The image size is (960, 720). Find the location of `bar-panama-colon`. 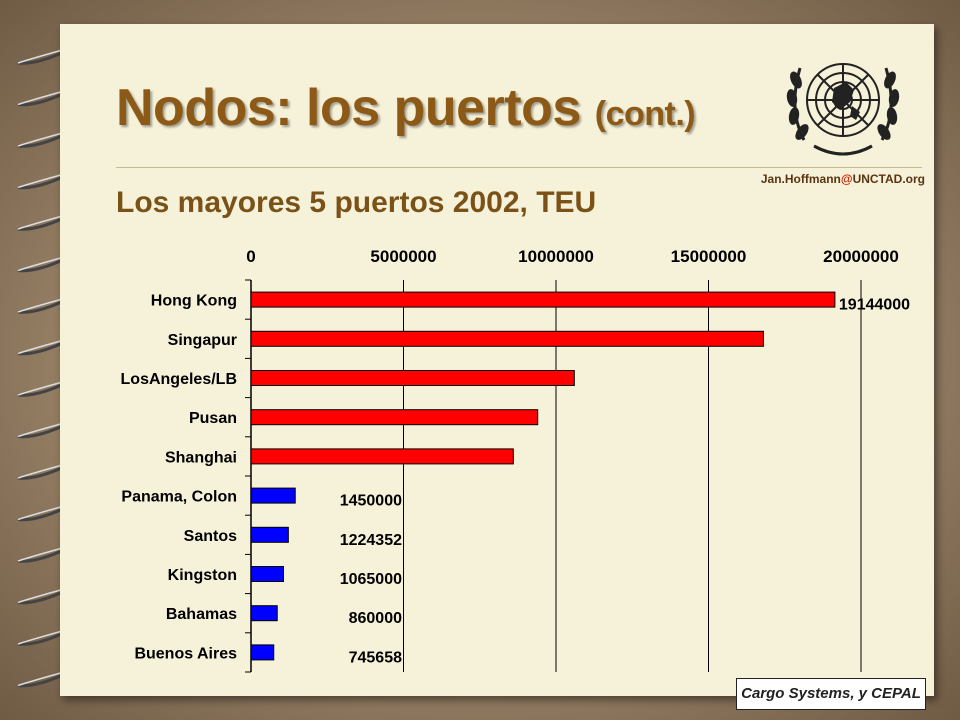

bar-panama-colon is located at coordinates (273, 495).